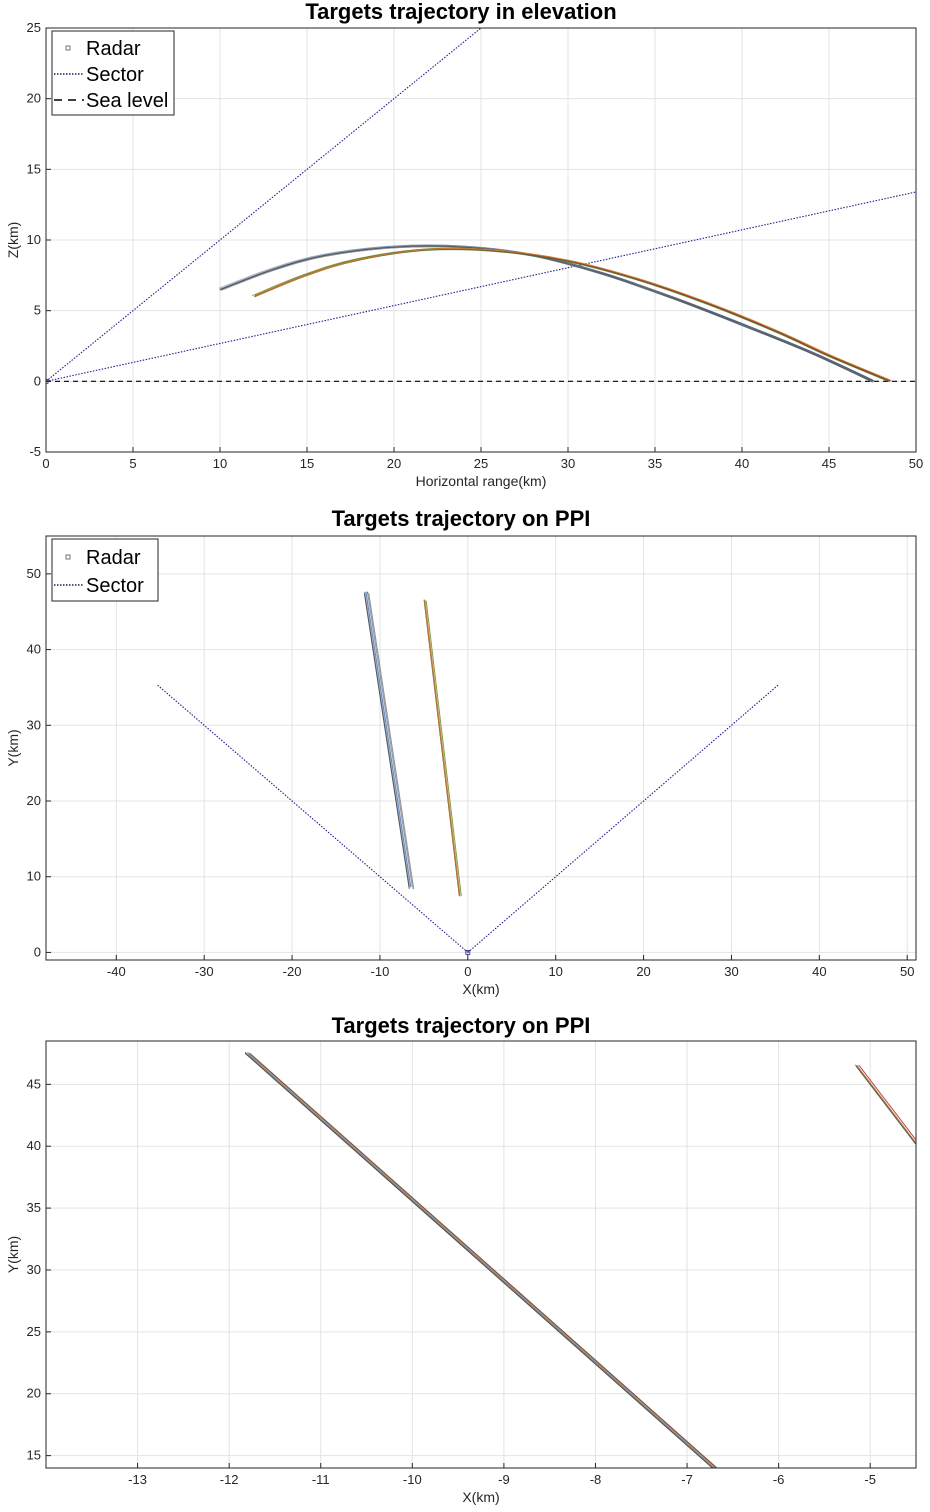  I want to click on y-tick-label: 5, so click(37, 310).